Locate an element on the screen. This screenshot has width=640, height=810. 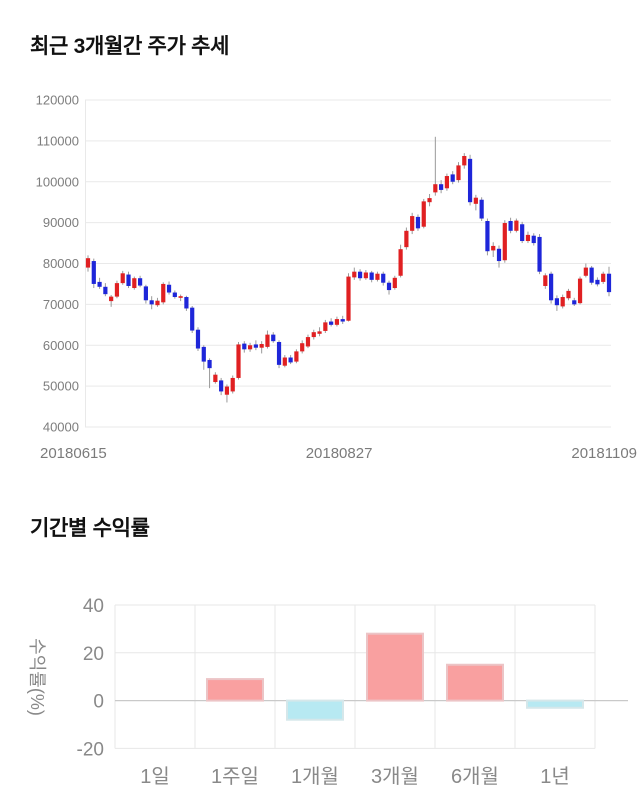
returns-category-label: 1주일 is located at coordinates (235, 776).